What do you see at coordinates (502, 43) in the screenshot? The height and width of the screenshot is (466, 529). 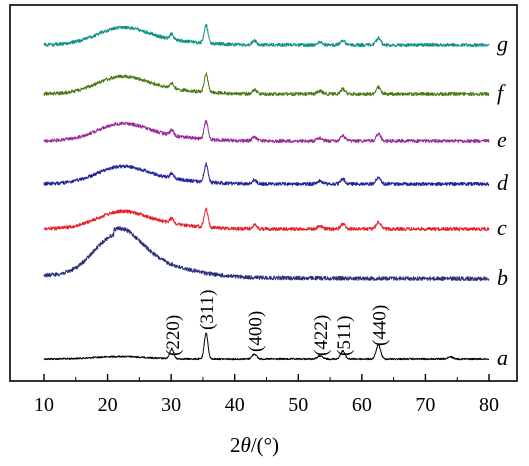 I see `series-label-g: g` at bounding box center [502, 43].